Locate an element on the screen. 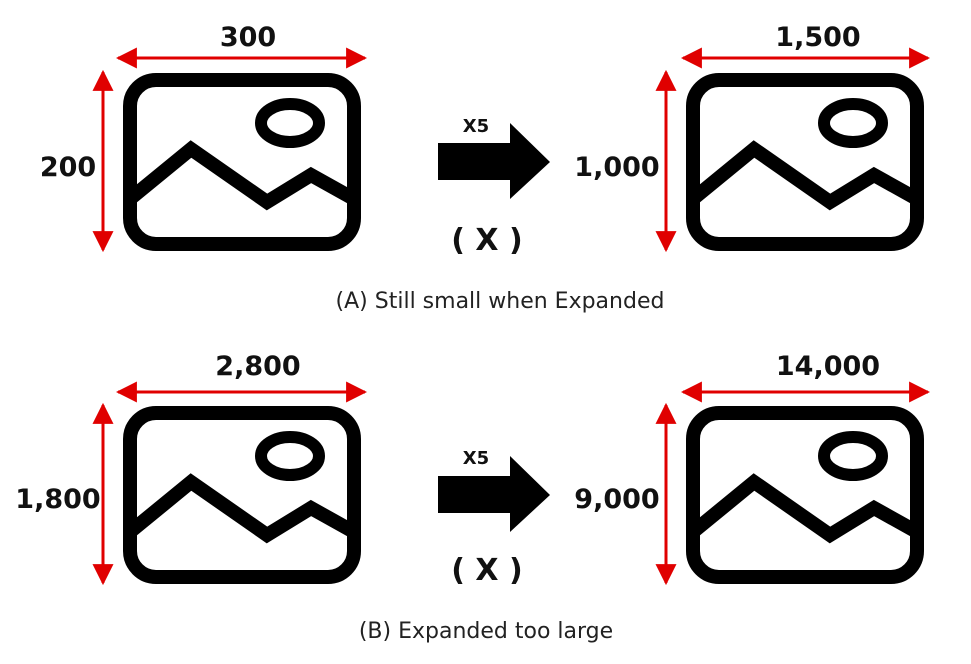  expanded-height-label: 9,000 is located at coordinates (616, 499).